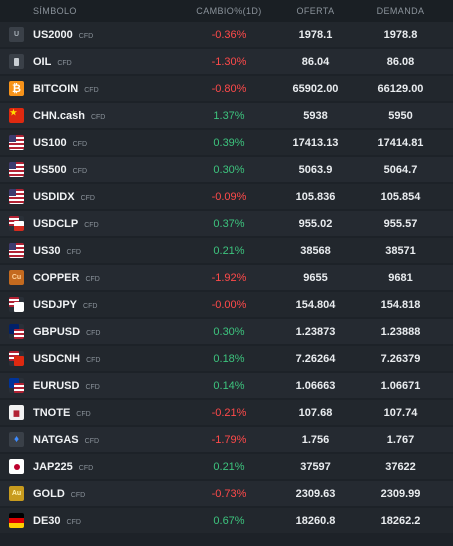 Image resolution: width=453 pixels, height=546 pixels. Describe the element at coordinates (16, 304) in the screenshot. I see `usd-jpy-flags-icon` at that location.